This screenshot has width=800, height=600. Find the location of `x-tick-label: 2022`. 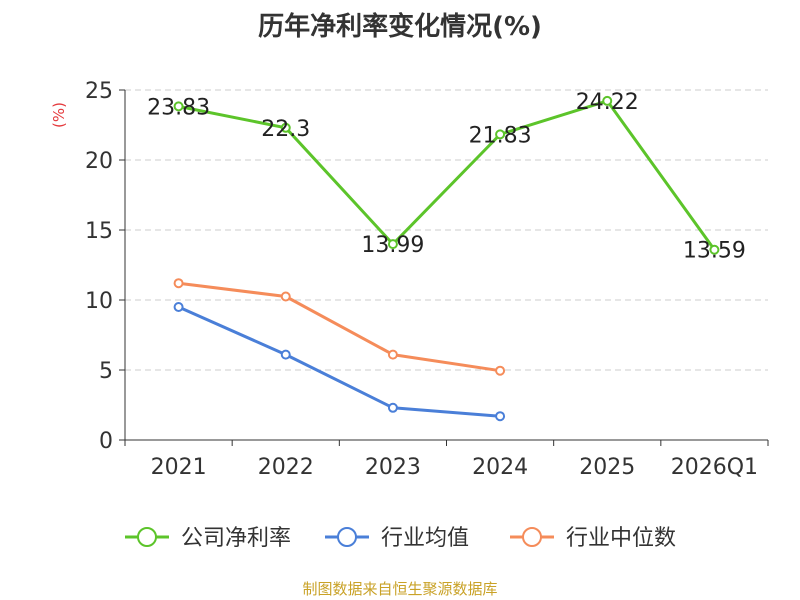

x-tick-label: 2022 is located at coordinates (286, 467).